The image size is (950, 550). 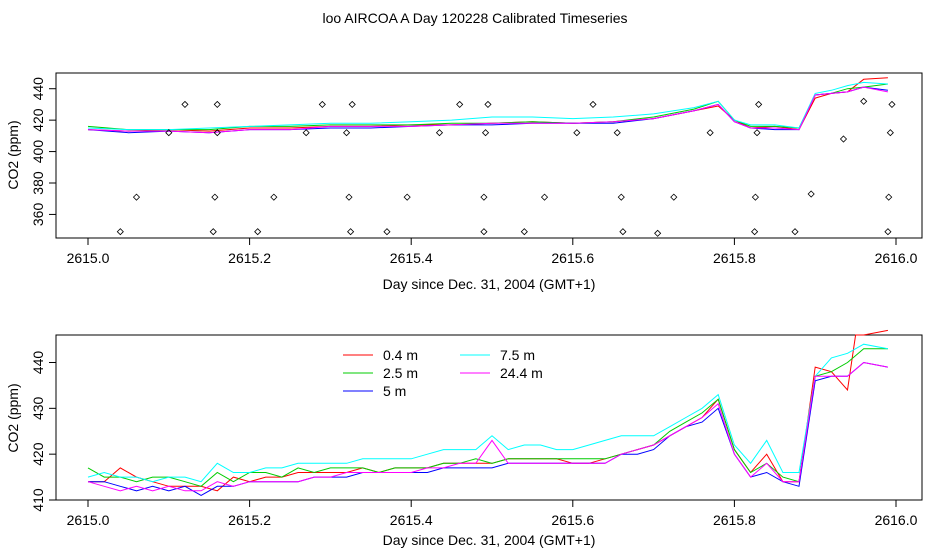 I want to click on y-tick-label: 410, so click(x=38, y=500).